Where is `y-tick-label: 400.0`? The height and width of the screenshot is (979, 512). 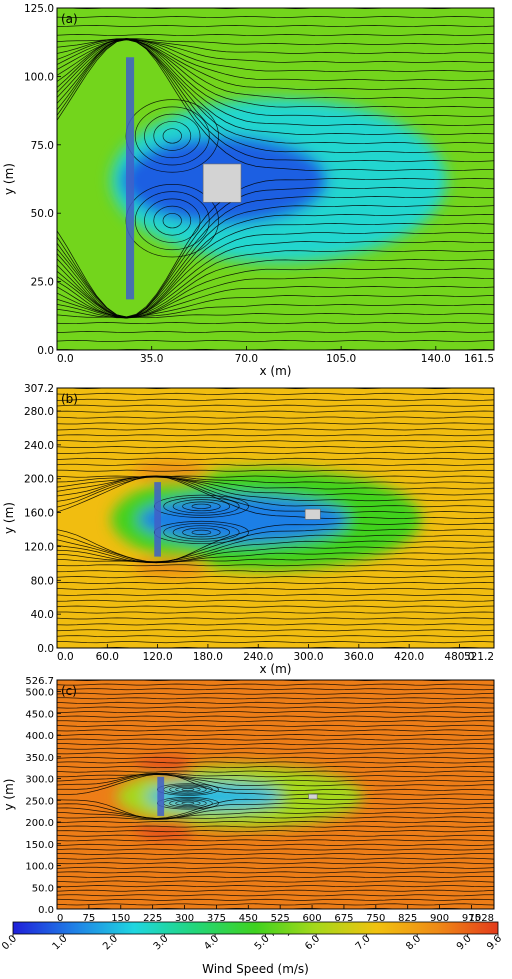
y-tick-label: 400.0 is located at coordinates (39, 736).